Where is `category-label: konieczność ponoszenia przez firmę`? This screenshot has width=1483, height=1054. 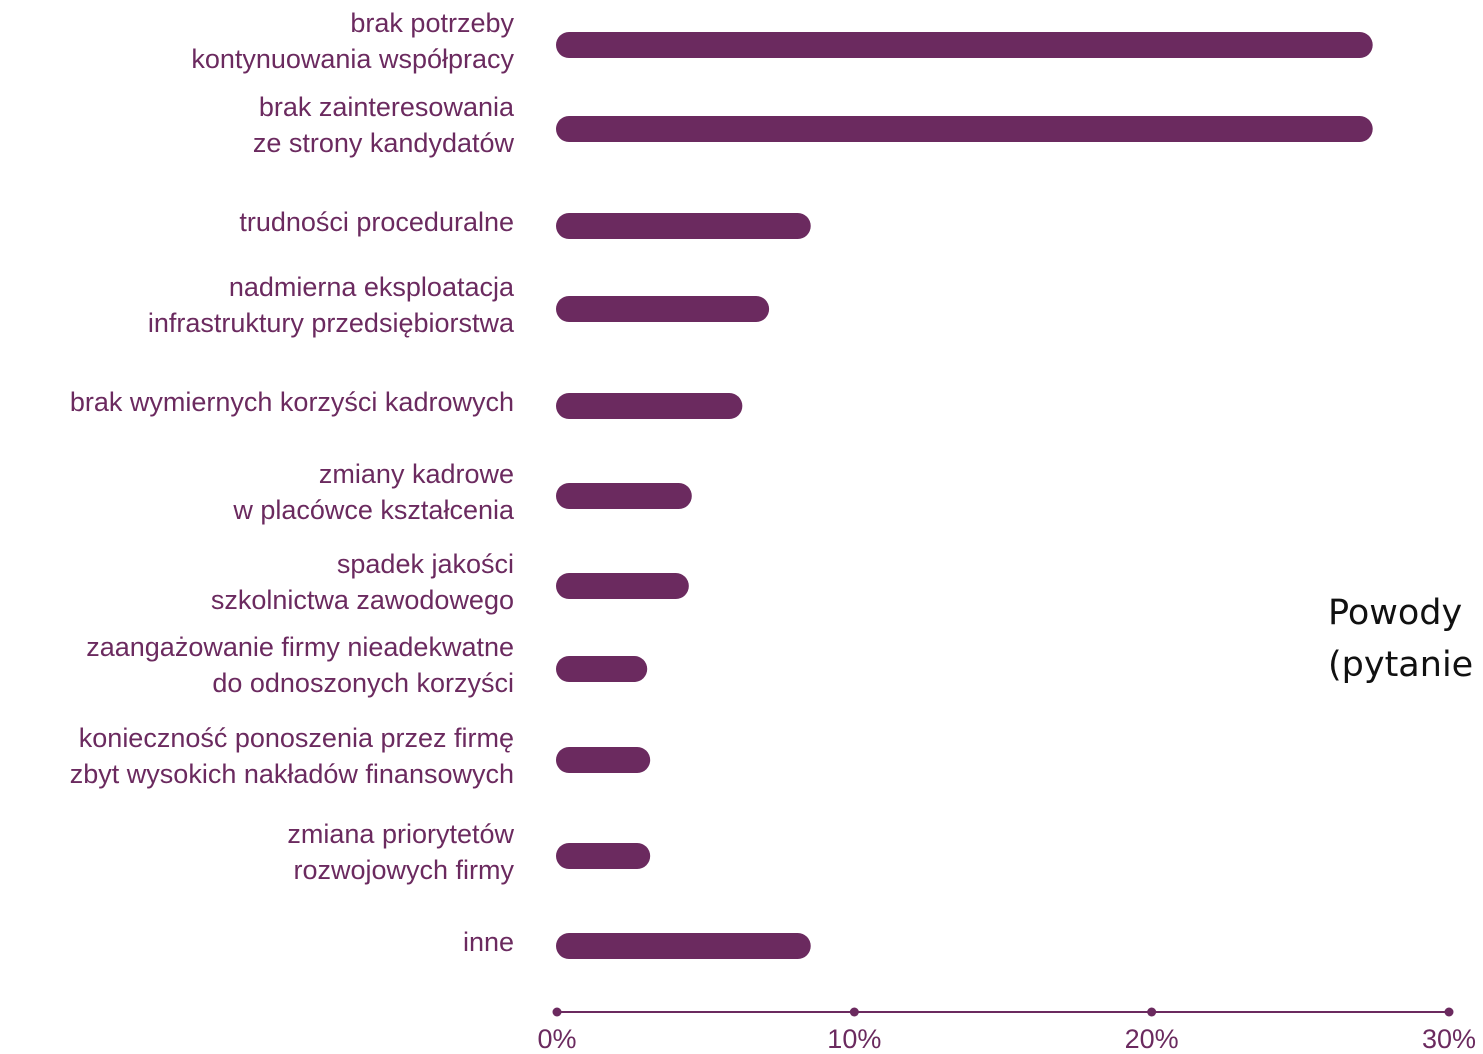
category-label: konieczność ponoszenia przez firmę is located at coordinates (296, 738).